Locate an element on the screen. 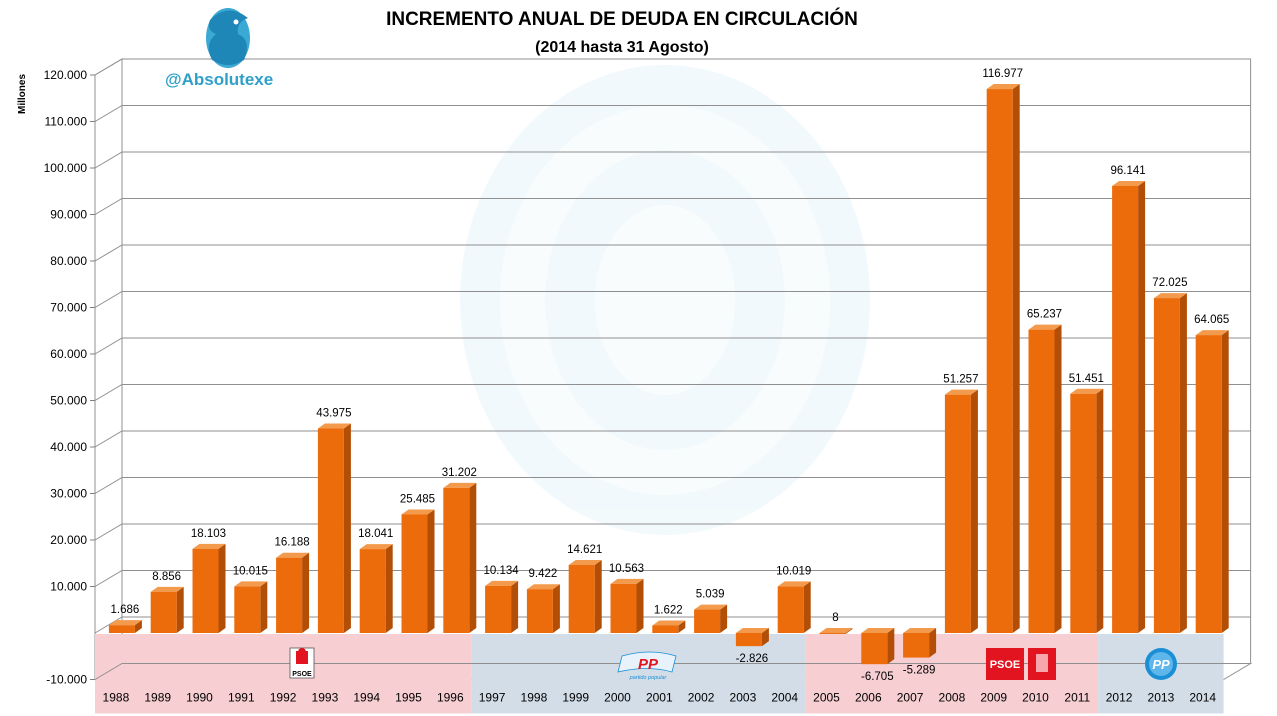  data-label-1999: 14.621 is located at coordinates (584, 550).